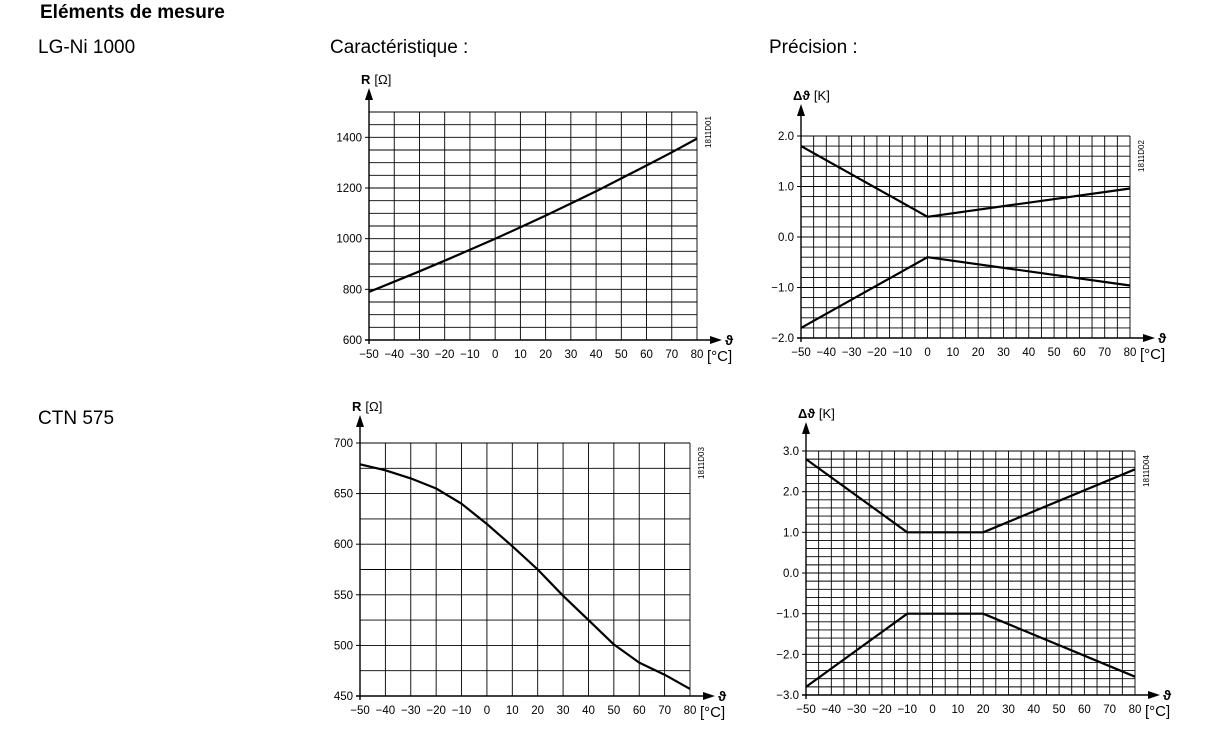 This screenshot has height=750, width=1225. What do you see at coordinates (343, 697) in the screenshot?
I see `y-tick-label: 450` at bounding box center [343, 697].